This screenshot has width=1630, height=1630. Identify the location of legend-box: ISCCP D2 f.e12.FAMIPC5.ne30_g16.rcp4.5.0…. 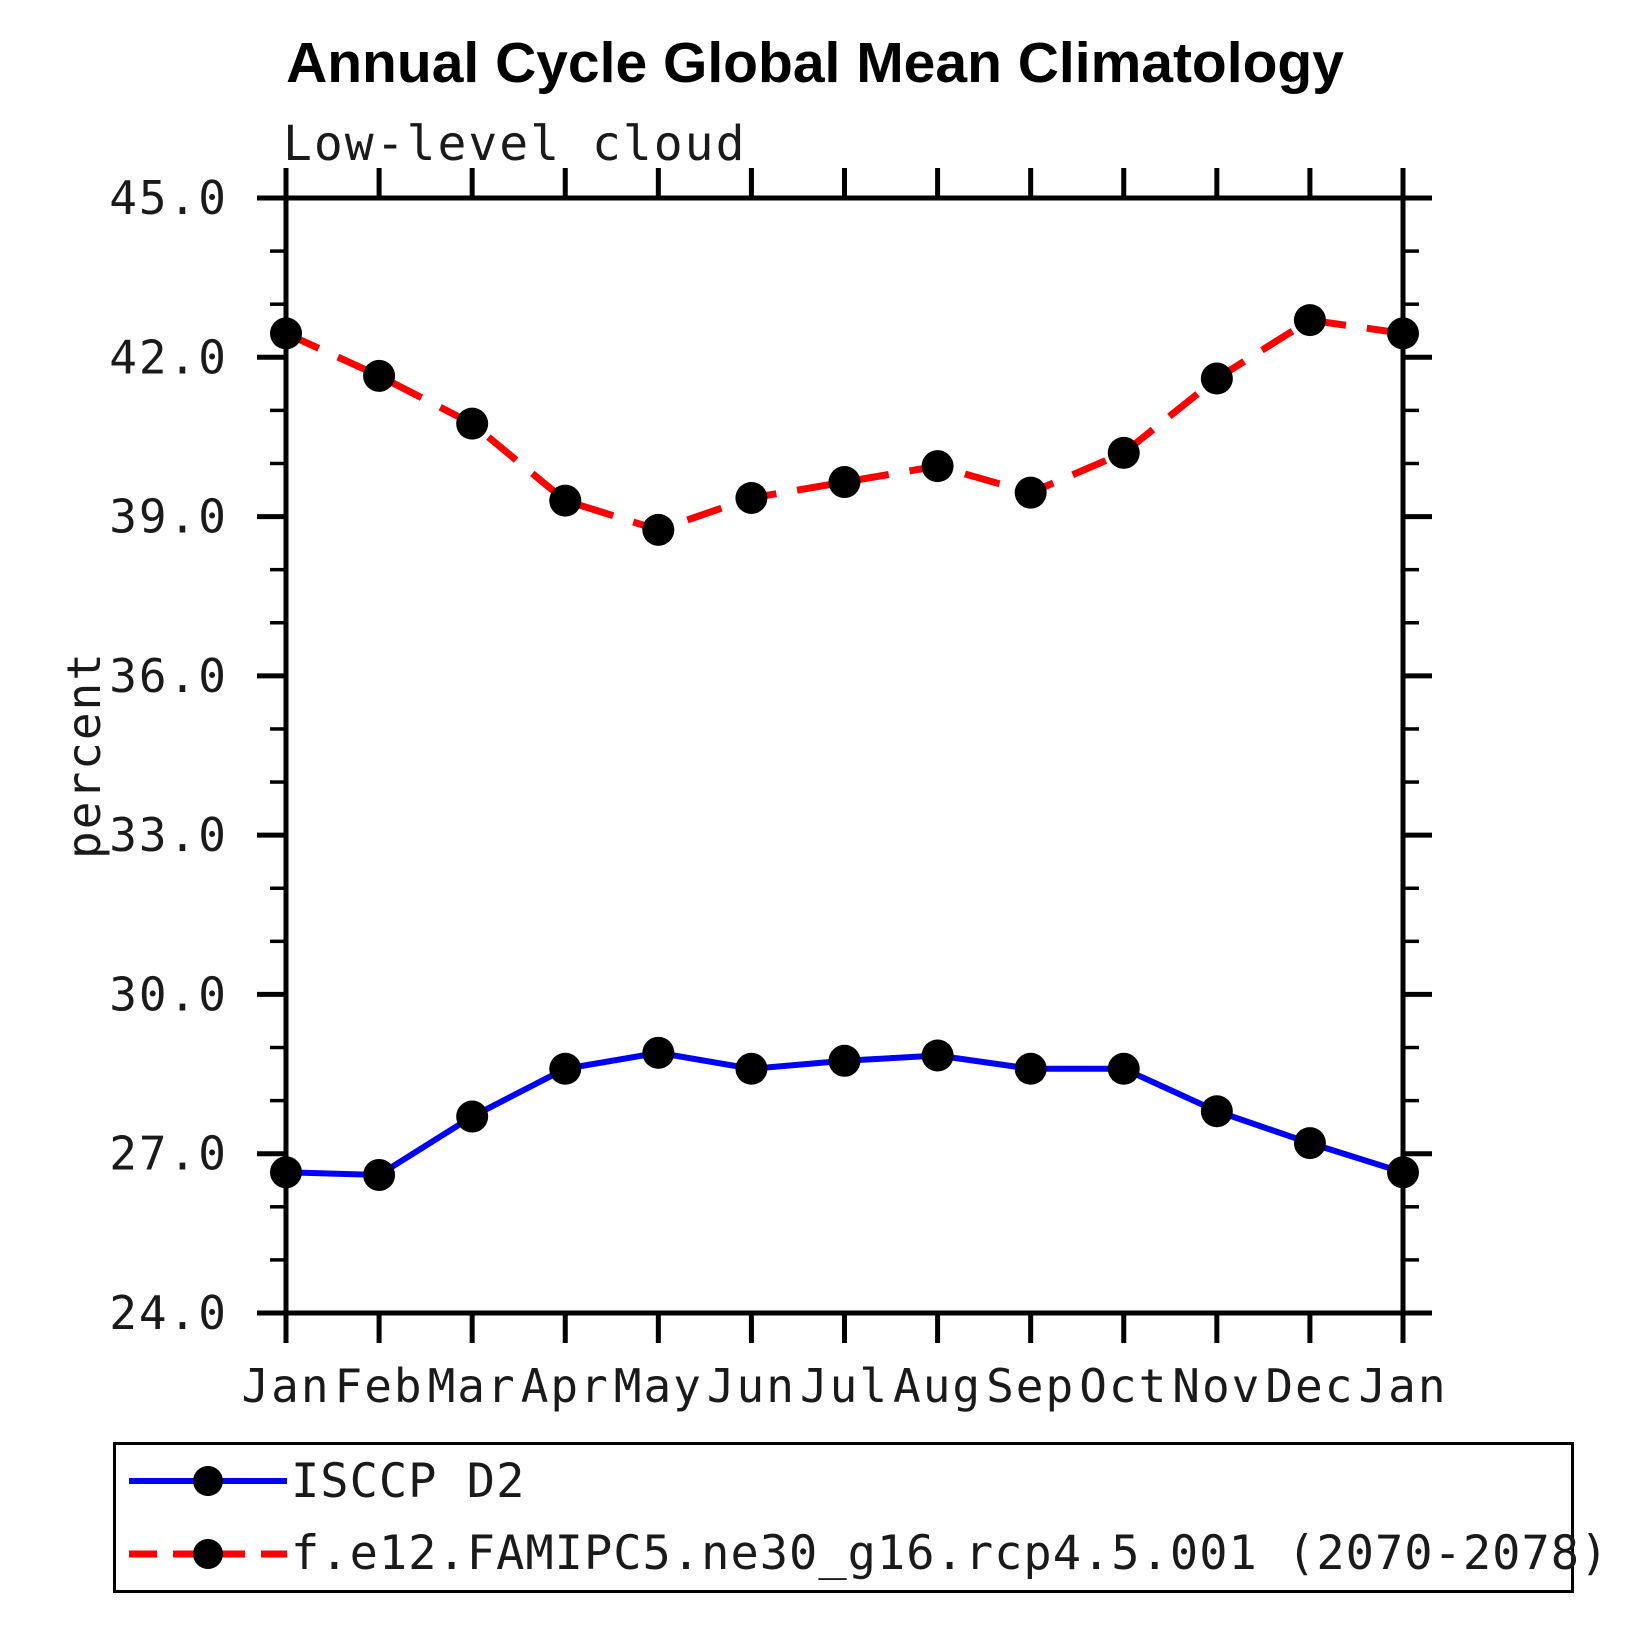
(860, 1517).